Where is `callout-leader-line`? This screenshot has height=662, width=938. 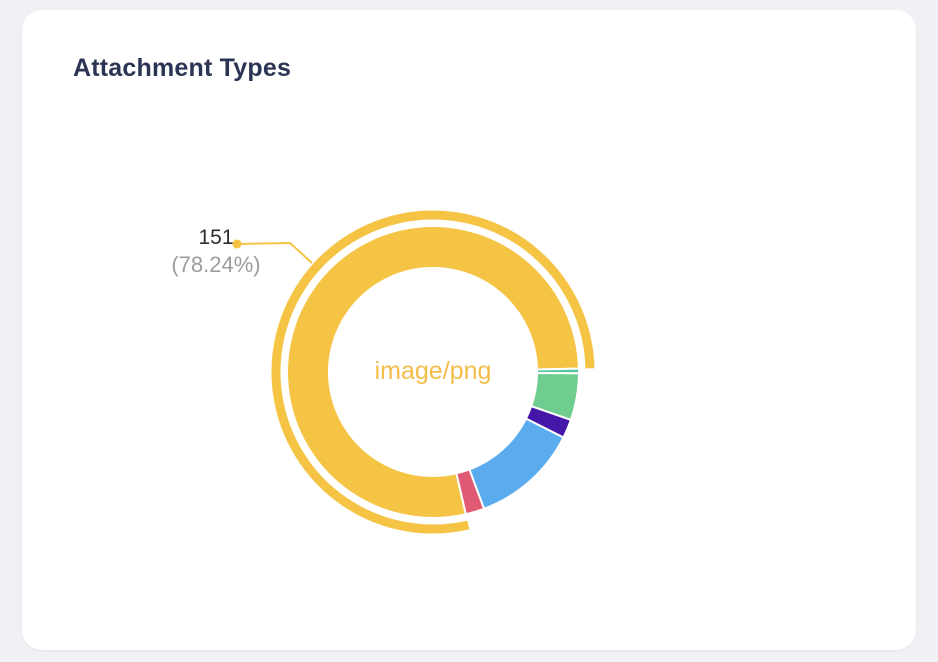 callout-leader-line is located at coordinates (274, 252).